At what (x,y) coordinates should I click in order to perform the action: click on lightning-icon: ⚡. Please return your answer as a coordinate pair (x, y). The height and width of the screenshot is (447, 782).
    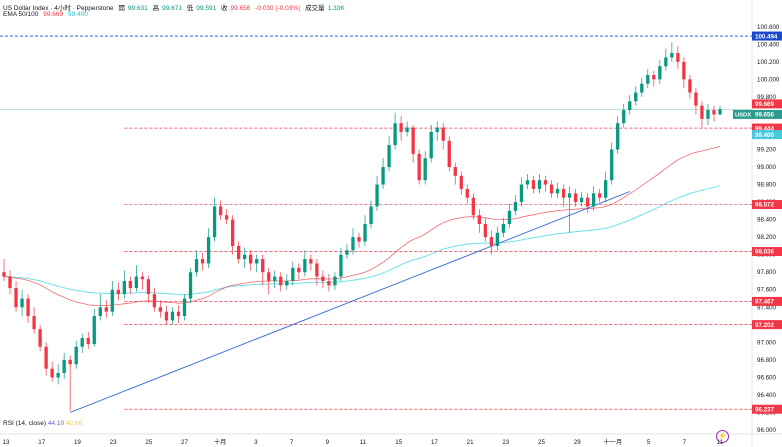
    Looking at the image, I should click on (722, 436).